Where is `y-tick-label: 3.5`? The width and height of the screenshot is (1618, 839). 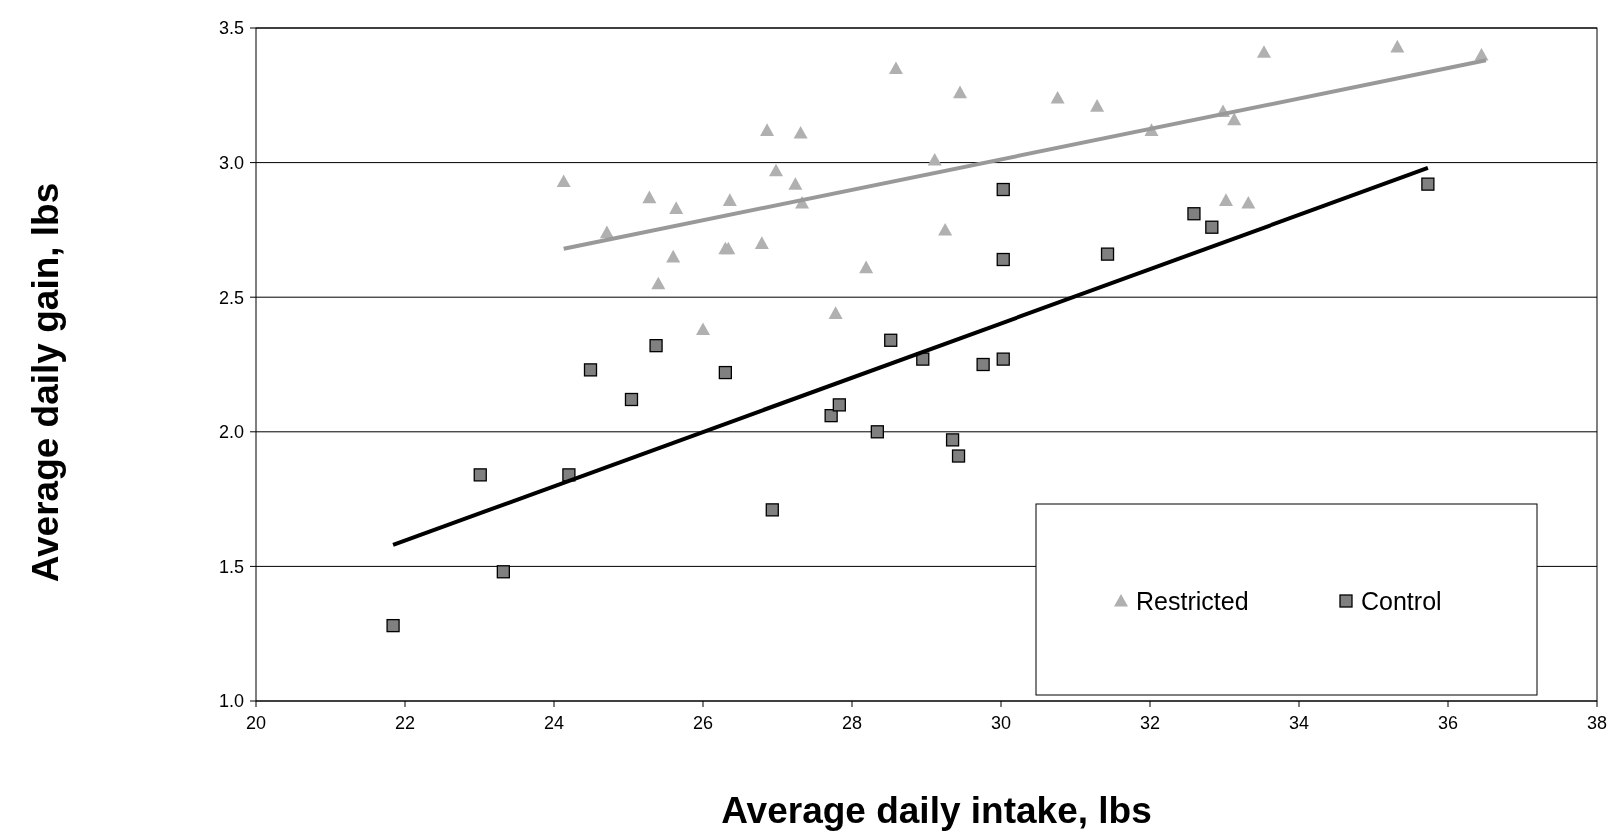 y-tick-label: 3.5 is located at coordinates (231, 28).